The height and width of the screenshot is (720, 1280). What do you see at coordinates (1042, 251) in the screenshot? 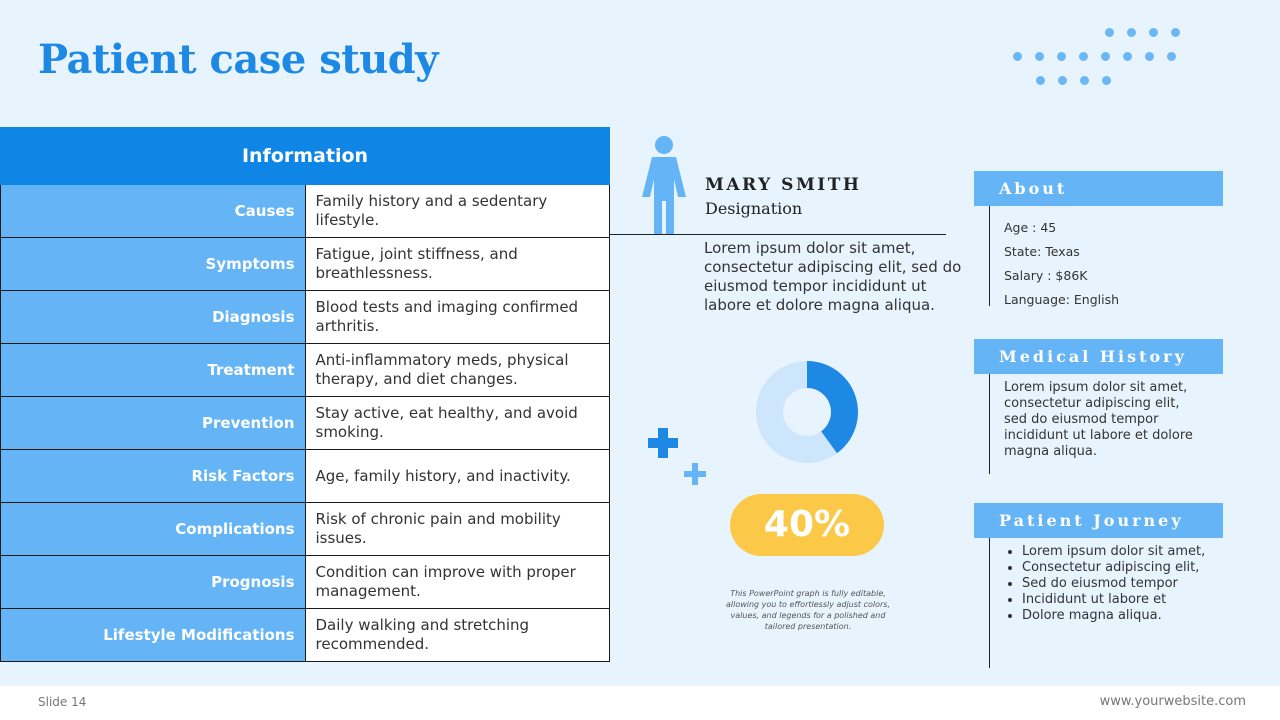
I see `about-item: State: Texas` at bounding box center [1042, 251].